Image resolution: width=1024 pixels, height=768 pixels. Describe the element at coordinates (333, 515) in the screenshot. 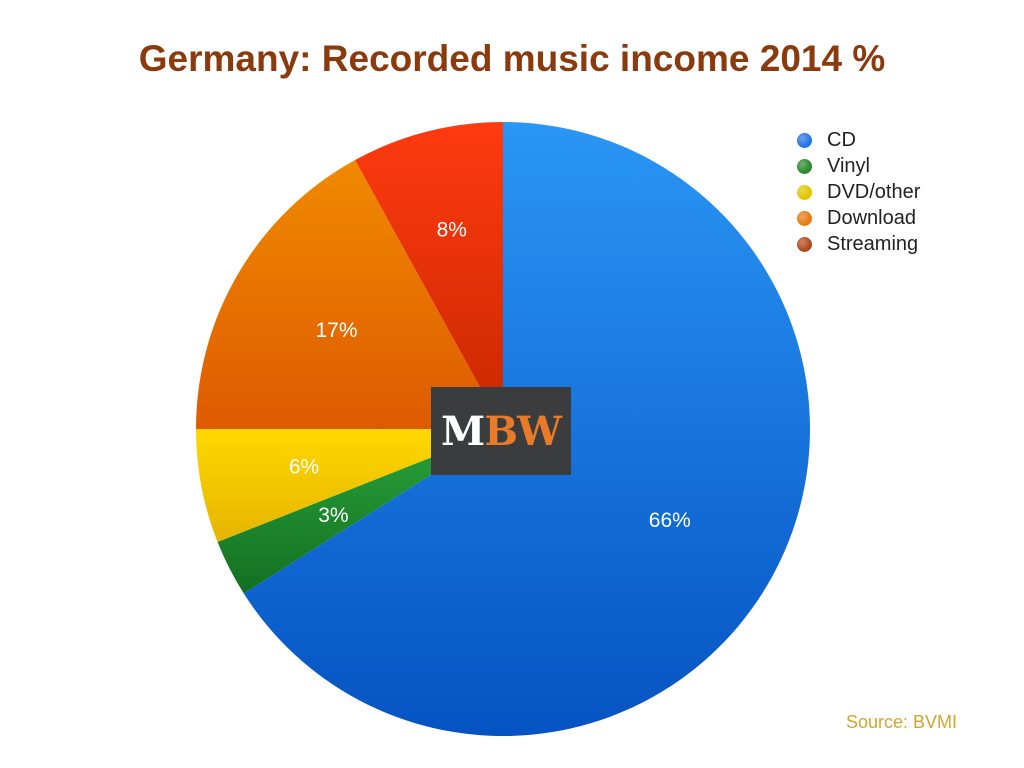

I see `slice-label-vinyl: 3%` at that location.